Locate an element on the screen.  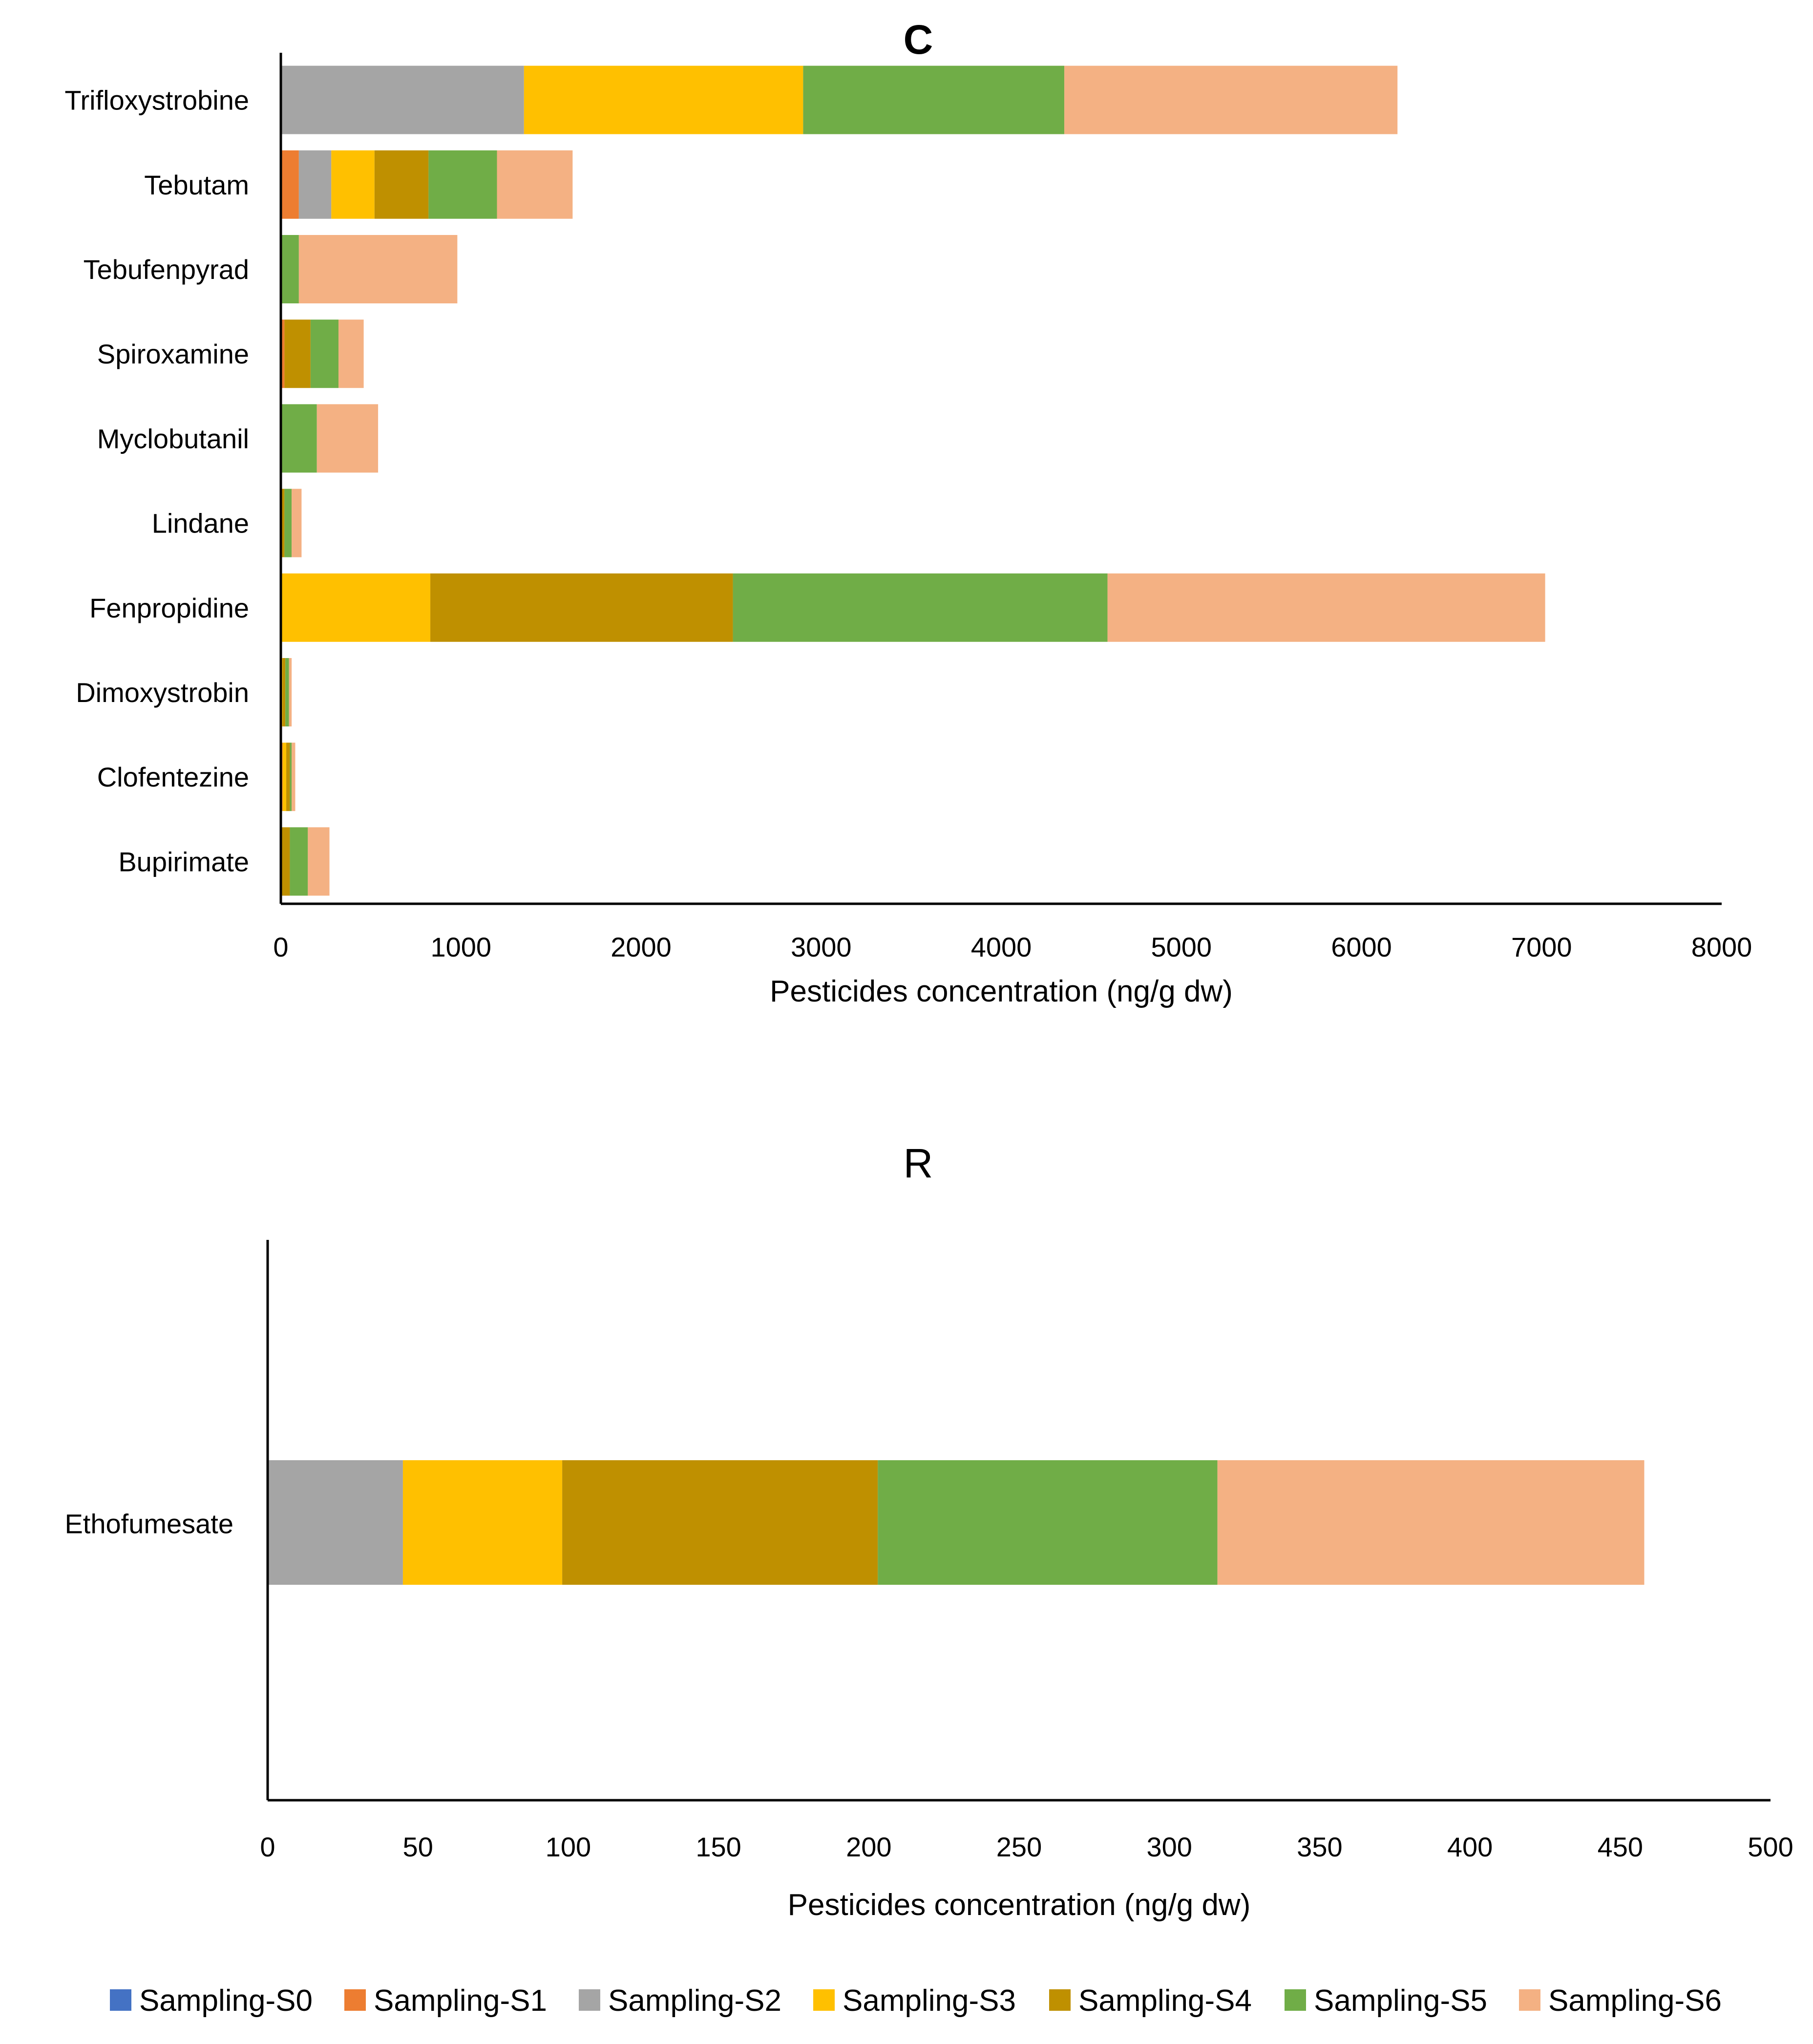
legend-label-sampling-s3: Sampling-S3 is located at coordinates (929, 2001).